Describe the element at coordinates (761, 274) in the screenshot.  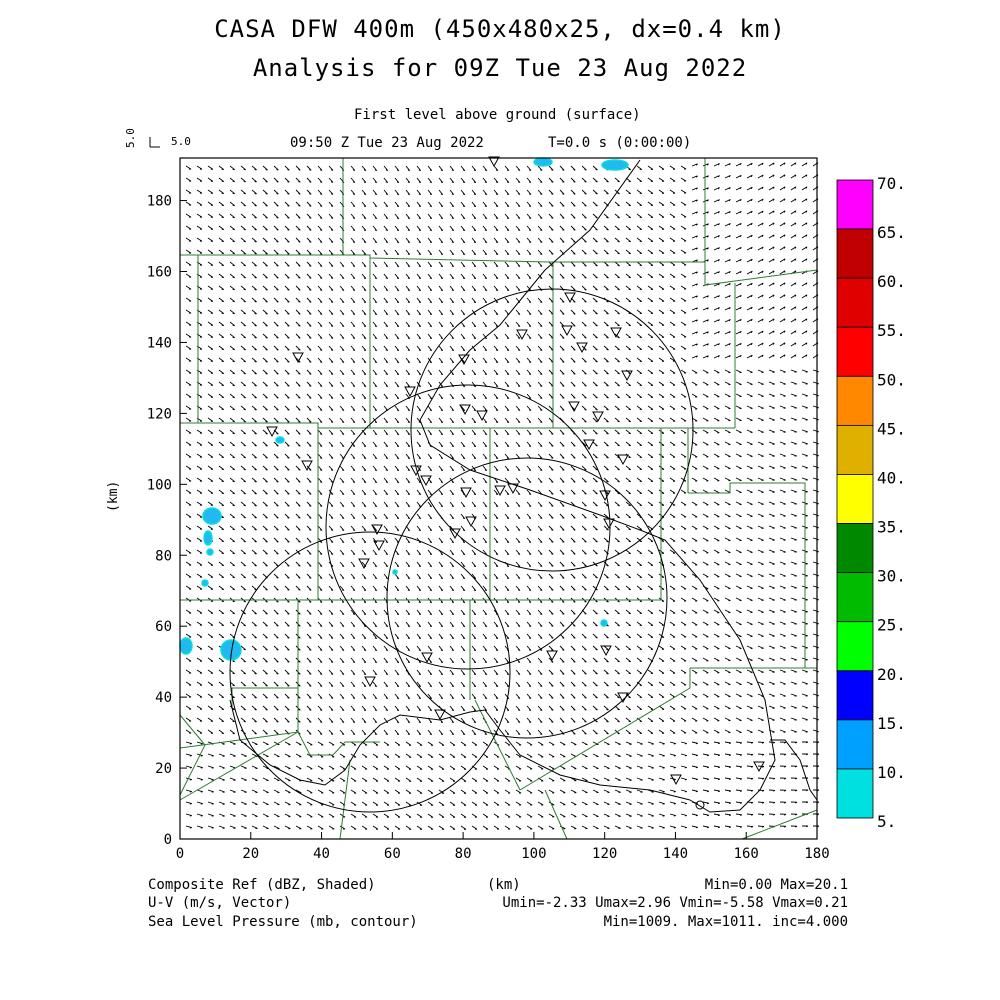
I see `county-line` at that location.